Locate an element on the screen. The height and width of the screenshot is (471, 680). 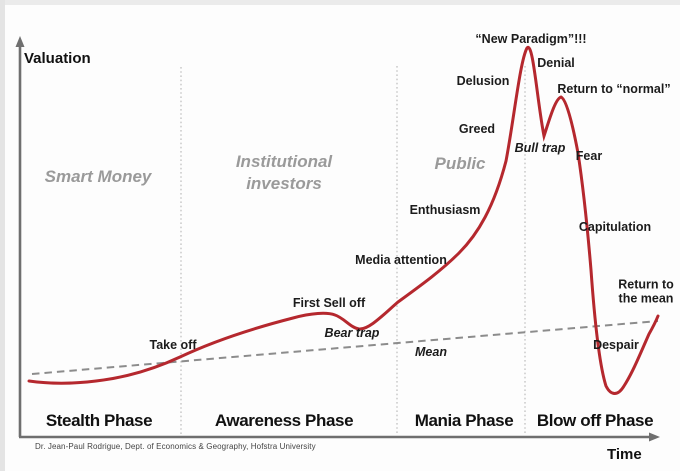
annotation-denial: Denial is located at coordinates (556, 62).